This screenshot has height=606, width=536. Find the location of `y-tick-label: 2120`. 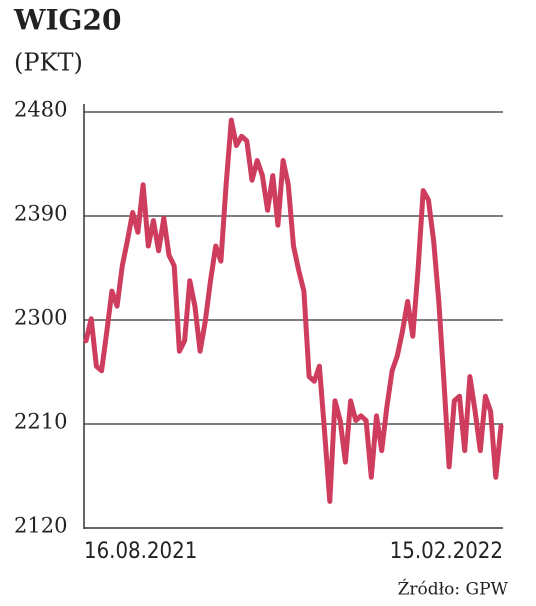

y-tick-label: 2120 is located at coordinates (40, 526).